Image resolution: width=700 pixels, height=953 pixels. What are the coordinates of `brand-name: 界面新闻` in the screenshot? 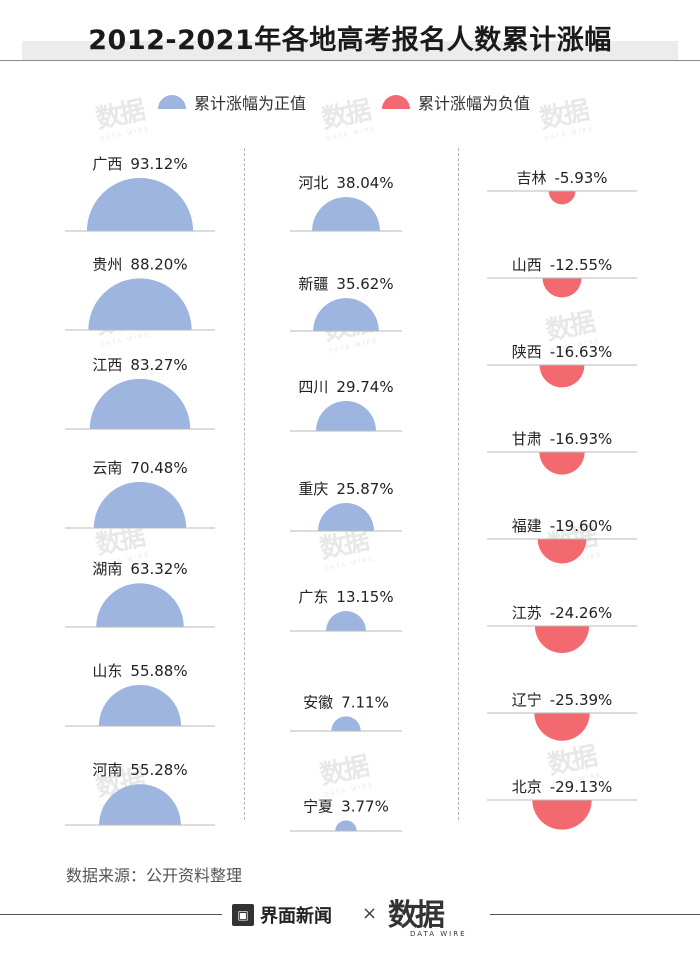 It's located at (296, 916).